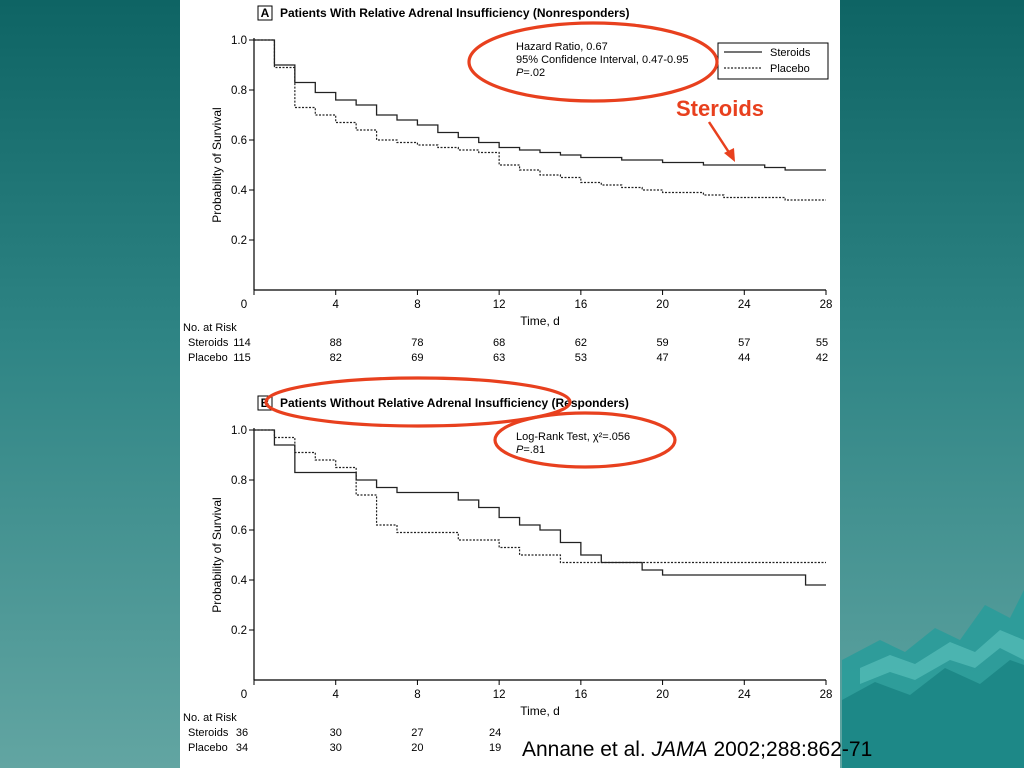 This screenshot has height=768, width=1024. What do you see at coordinates (530, 450) in the screenshot?
I see `chart-b-annotation-line: P=.81` at bounding box center [530, 450].